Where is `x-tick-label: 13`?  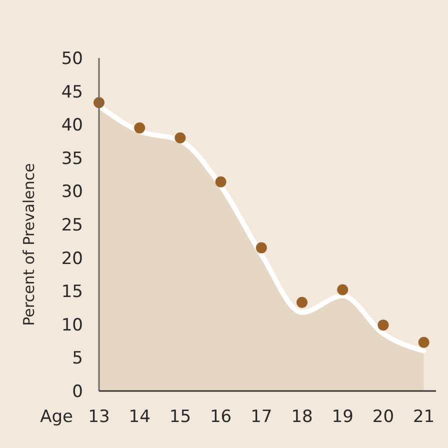
x-tick-label: 13 is located at coordinates (99, 417).